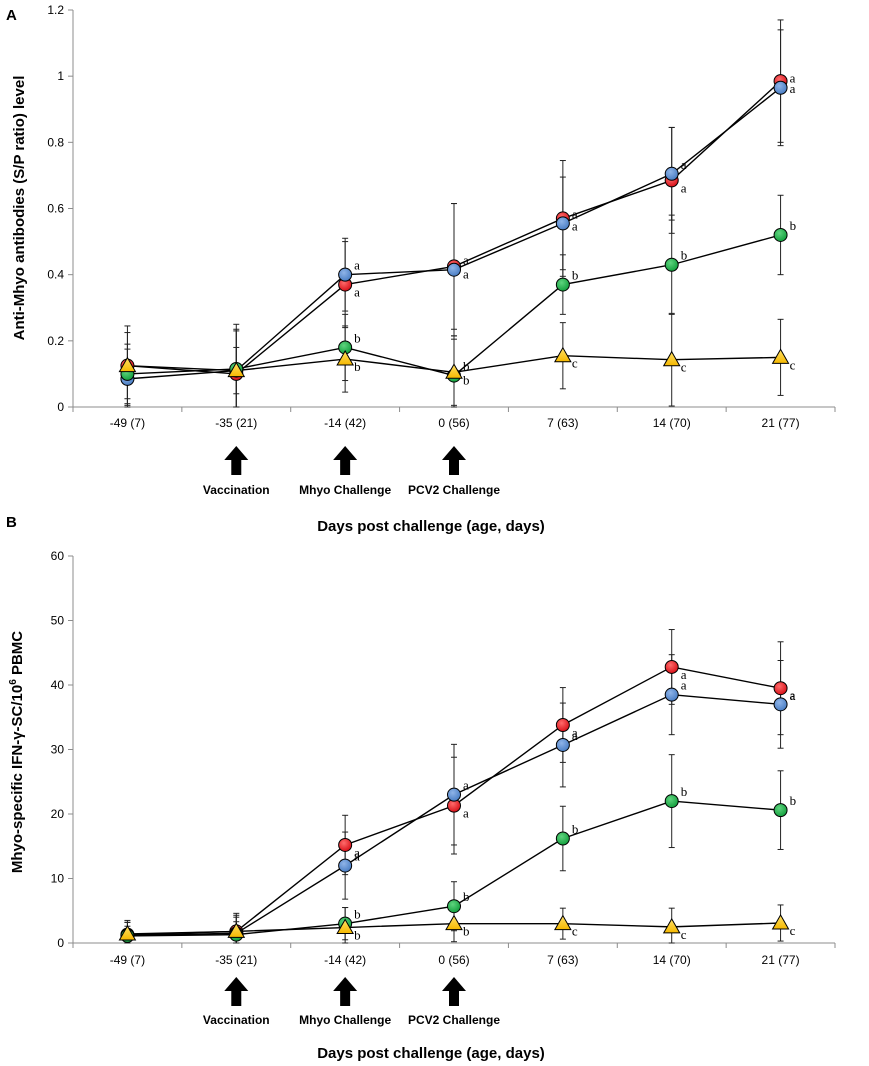  What do you see at coordinates (55, 341) in the screenshot?
I see `y-tick-label: 0.2` at bounding box center [55, 341].